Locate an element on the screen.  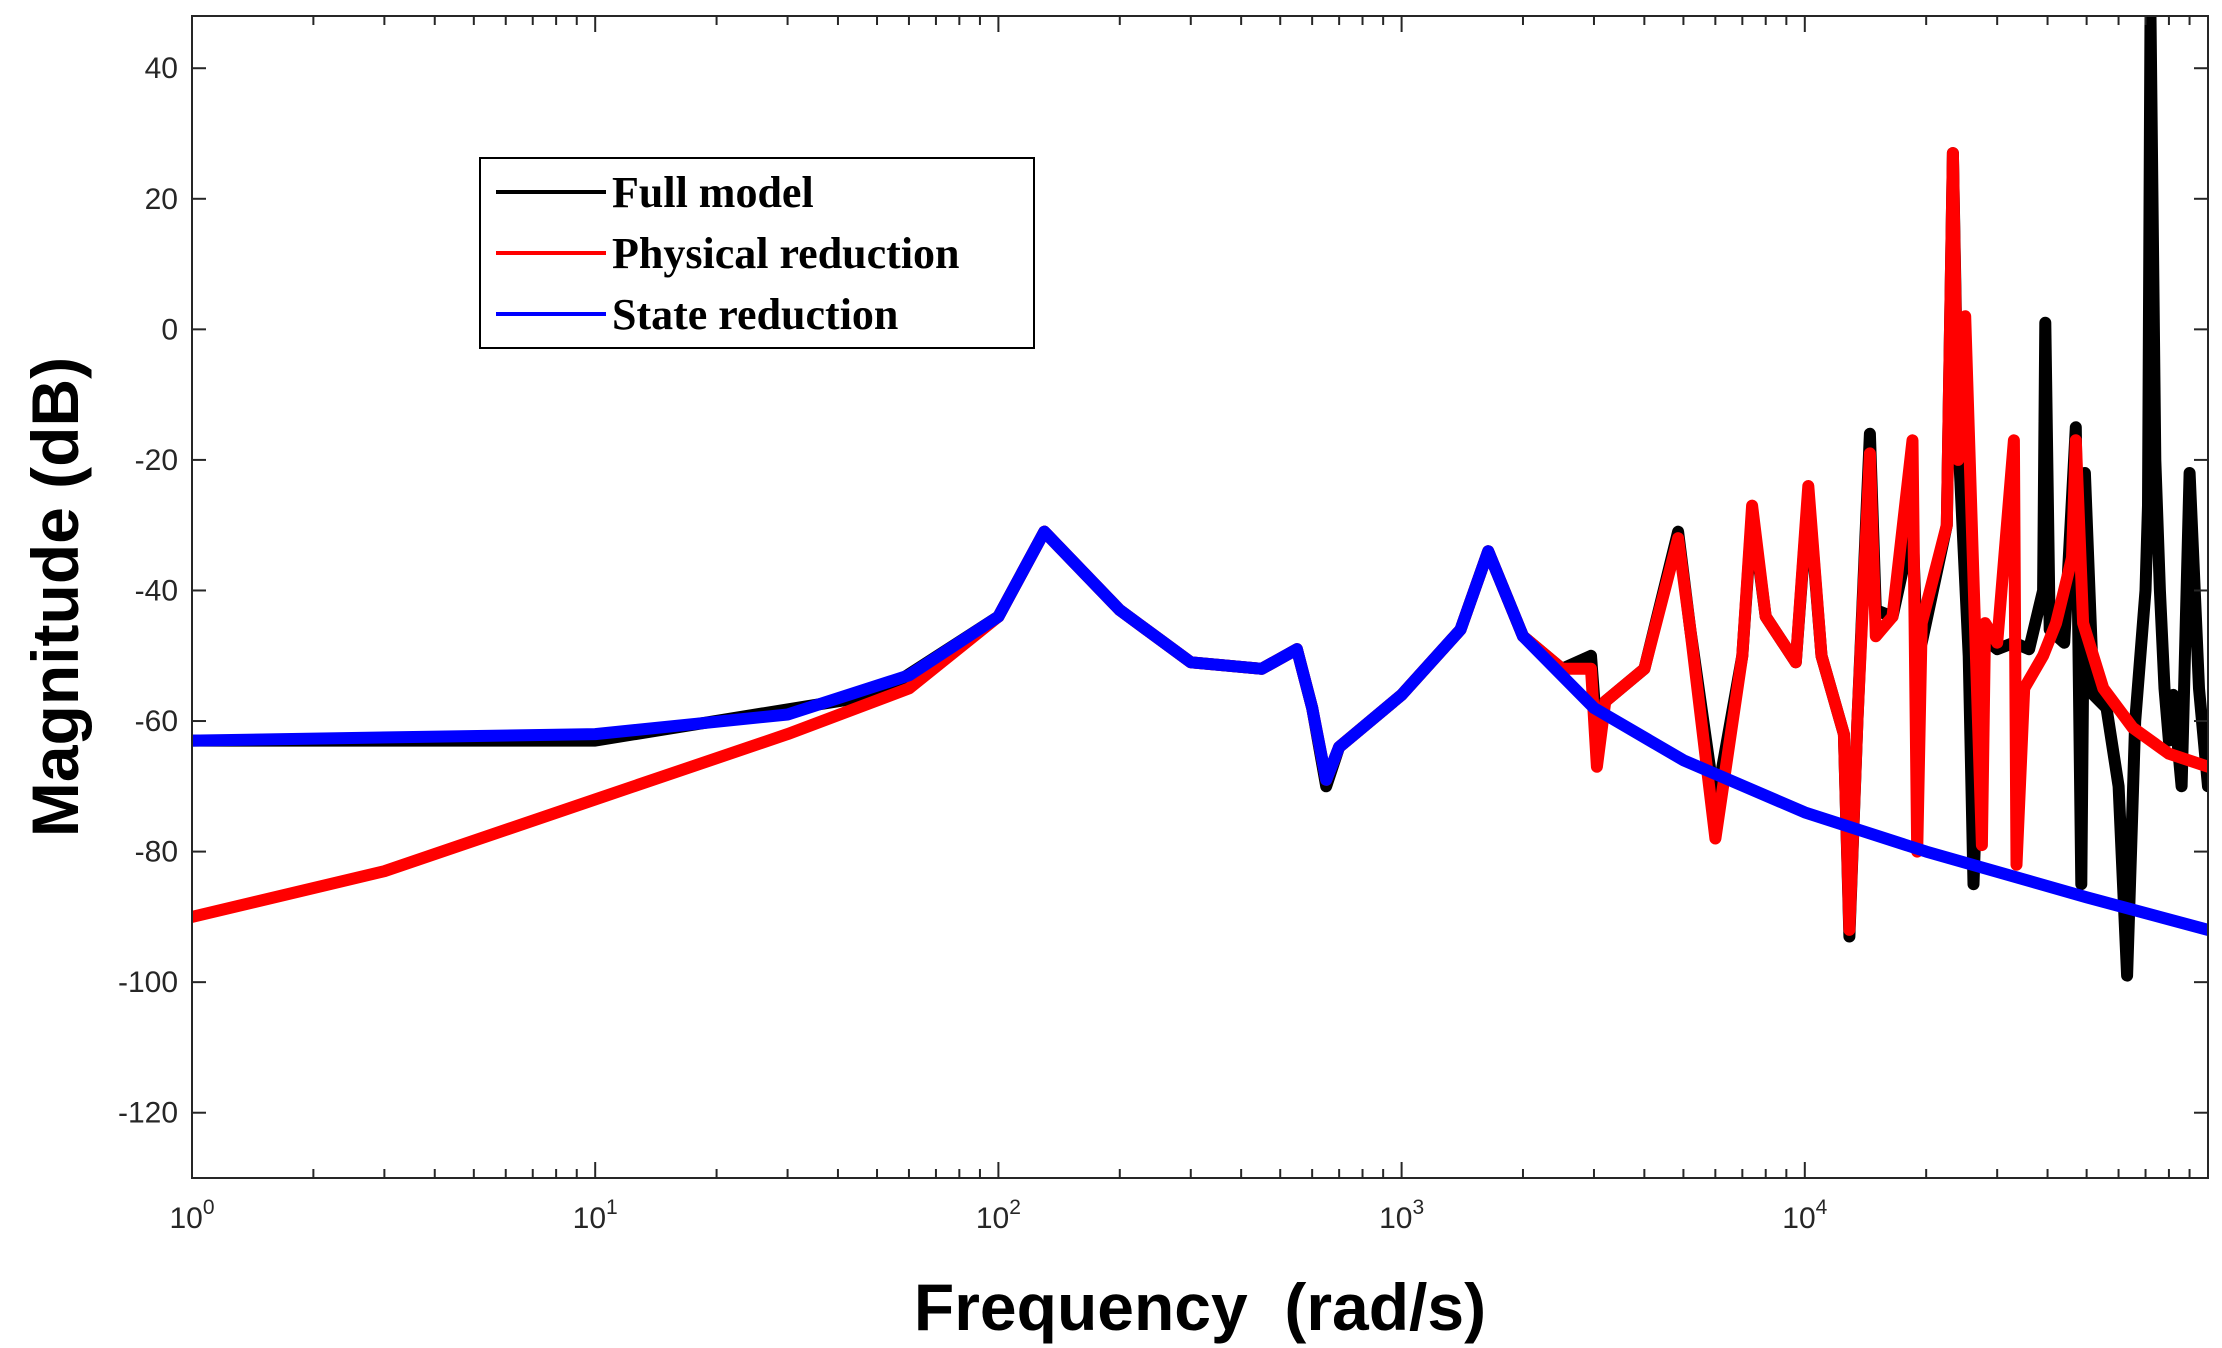
y-tick-label: -100 is located at coordinates (148, 982).